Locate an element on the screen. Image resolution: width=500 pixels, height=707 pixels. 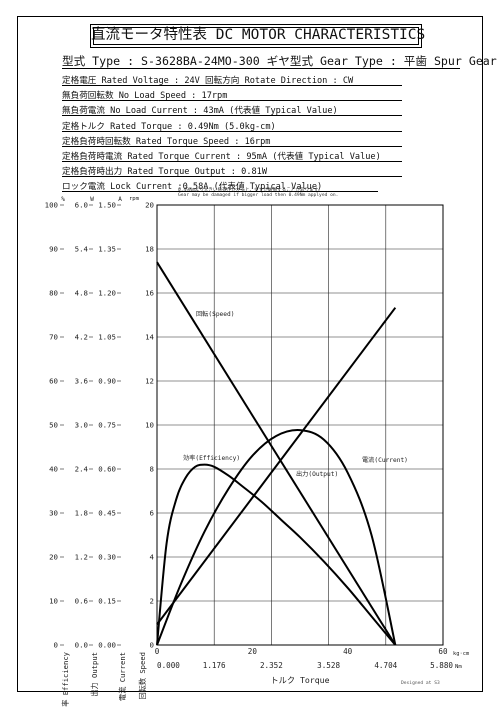
speed-tick-label: 18 is located at coordinates (149, 249).